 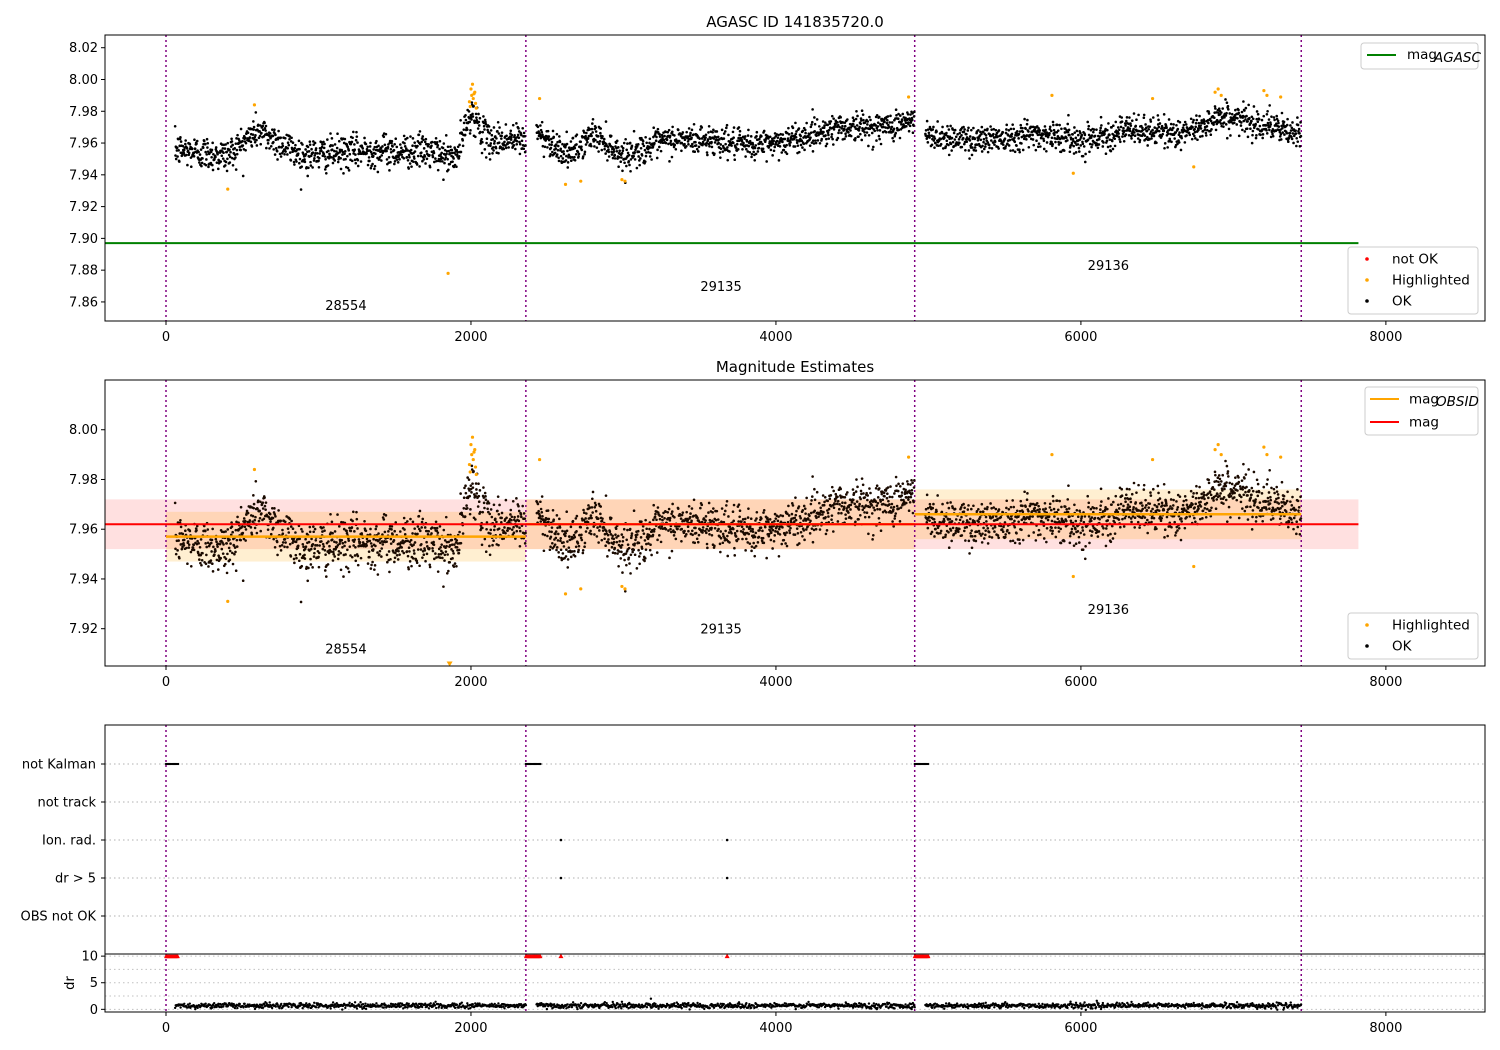 I want to click on legend-frame, so click(x=1419, y=56).